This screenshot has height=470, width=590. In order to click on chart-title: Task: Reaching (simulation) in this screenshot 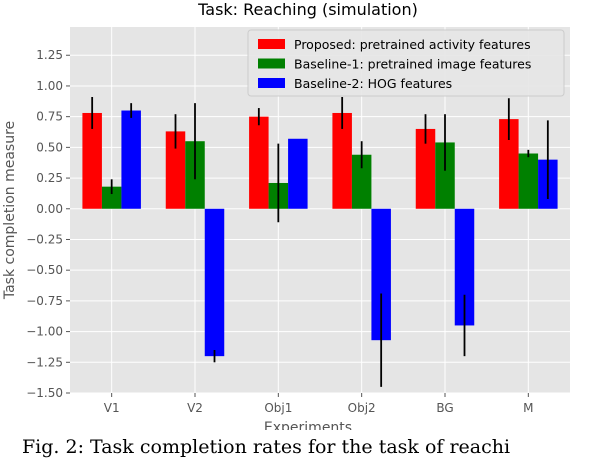, I will do `click(307, 9)`.